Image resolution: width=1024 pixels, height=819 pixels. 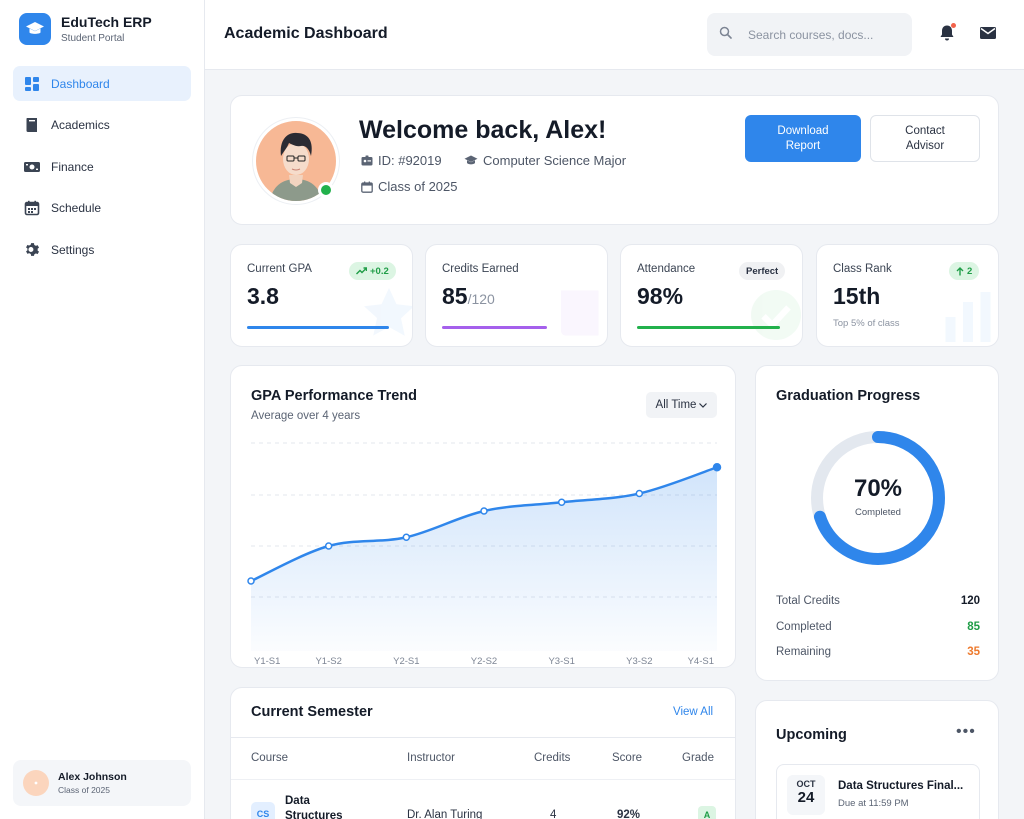 I want to click on sidebar-item-dashboard: Dashboard, so click(x=102, y=83).